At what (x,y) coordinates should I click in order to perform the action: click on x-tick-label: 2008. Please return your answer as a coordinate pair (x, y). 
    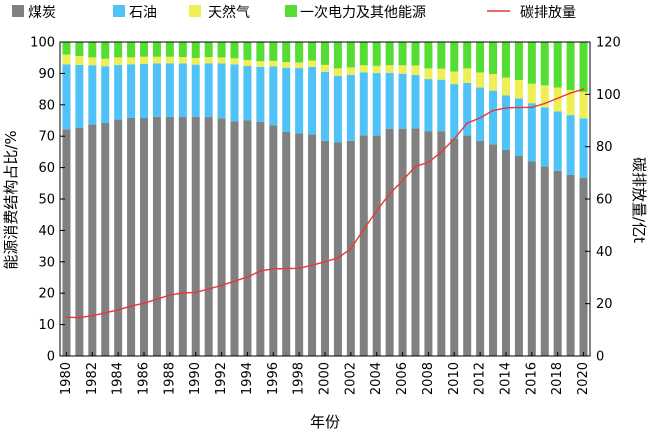
    Looking at the image, I should click on (428, 378).